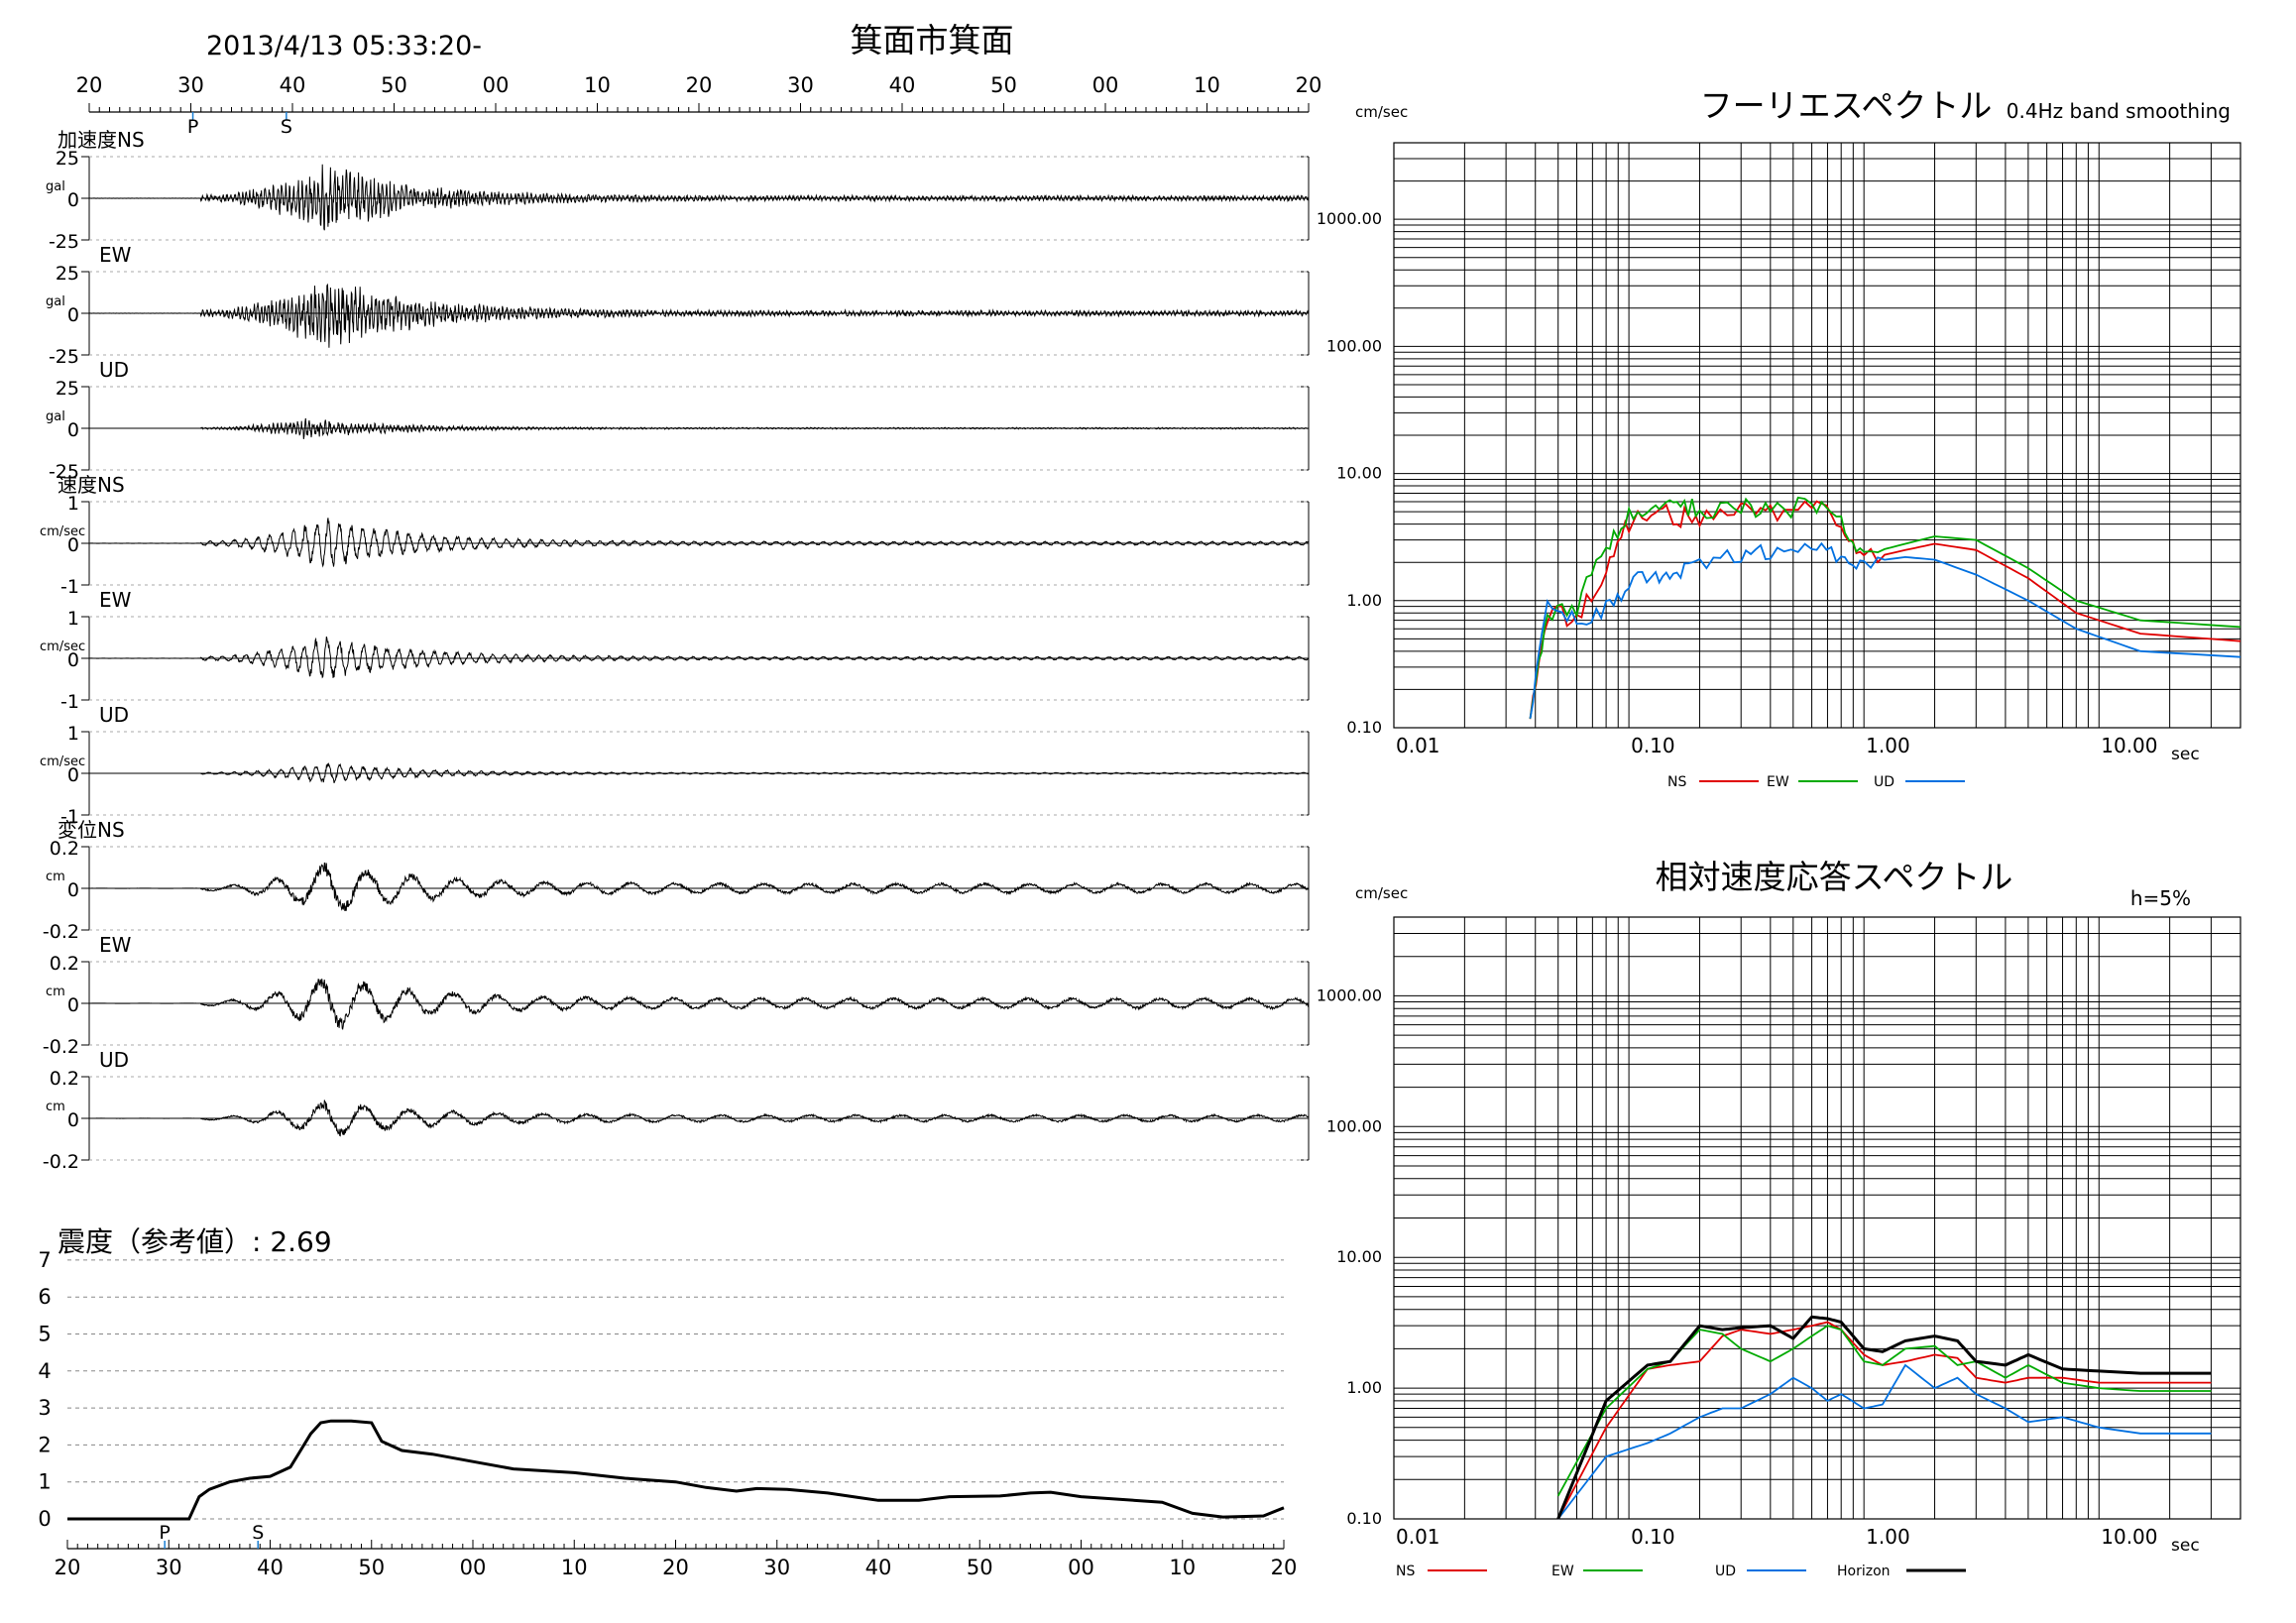 Image resolution: width=2296 pixels, height=1623 pixels. What do you see at coordinates (45, 1334) in the screenshot?
I see `intensity-tick-label: 5` at bounding box center [45, 1334].